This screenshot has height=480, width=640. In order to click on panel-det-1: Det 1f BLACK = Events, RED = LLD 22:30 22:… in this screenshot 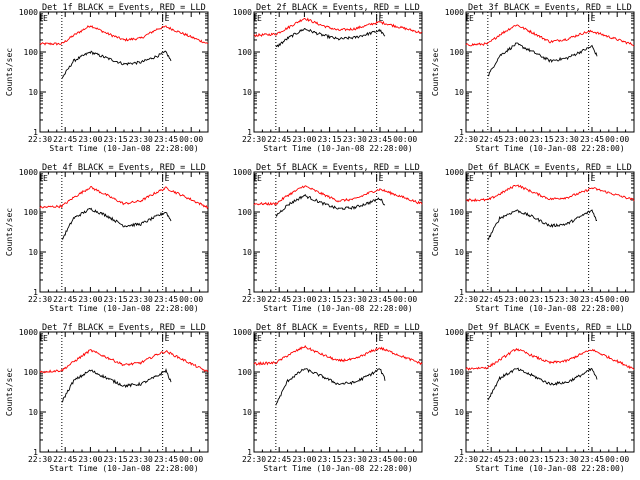, I will do `click(107, 78)`.